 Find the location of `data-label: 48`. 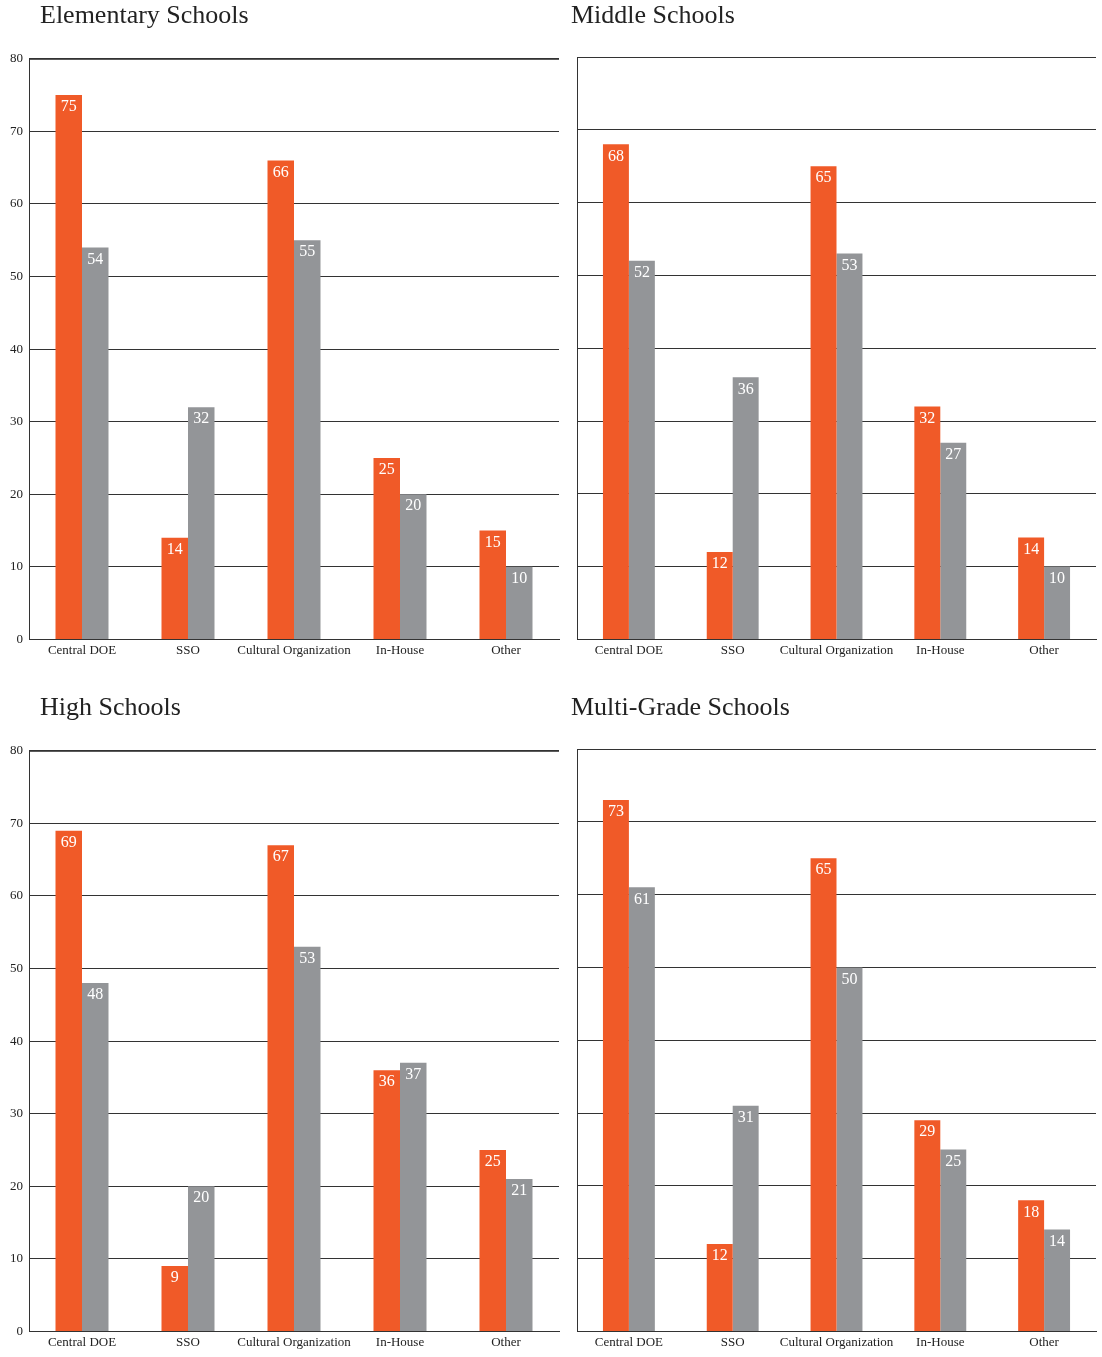

data-label: 48 is located at coordinates (95, 994).